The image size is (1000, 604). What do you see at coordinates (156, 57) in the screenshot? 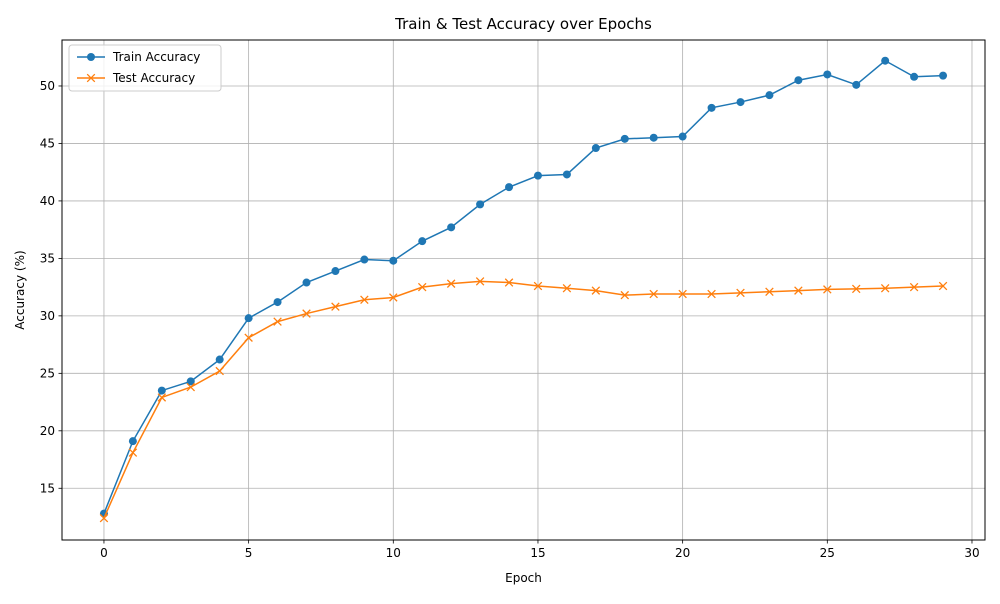
I see `legend-label: Train Accuracy` at bounding box center [156, 57].